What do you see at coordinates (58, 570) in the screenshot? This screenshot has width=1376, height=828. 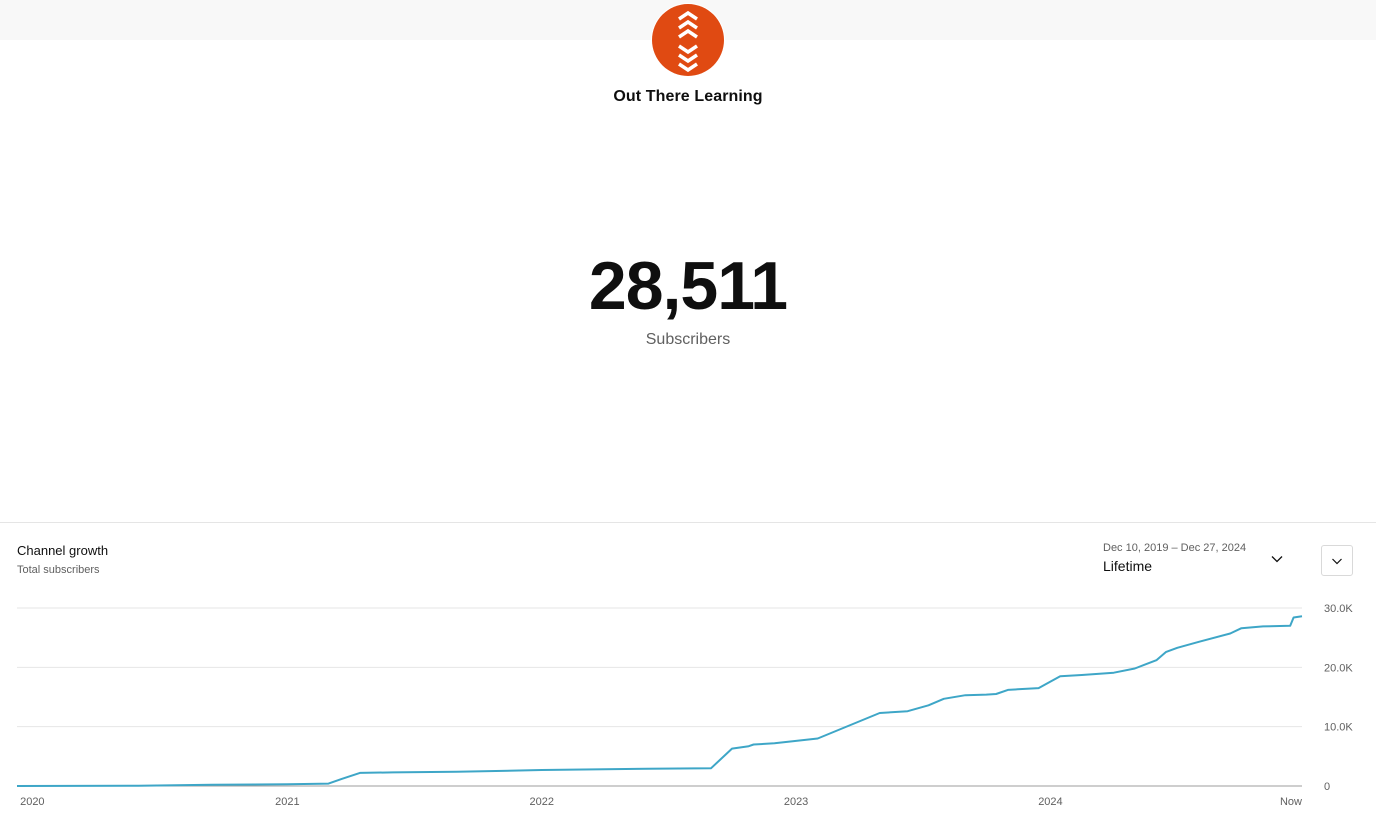 I see `chart-subtitle: Total subscribers` at bounding box center [58, 570].